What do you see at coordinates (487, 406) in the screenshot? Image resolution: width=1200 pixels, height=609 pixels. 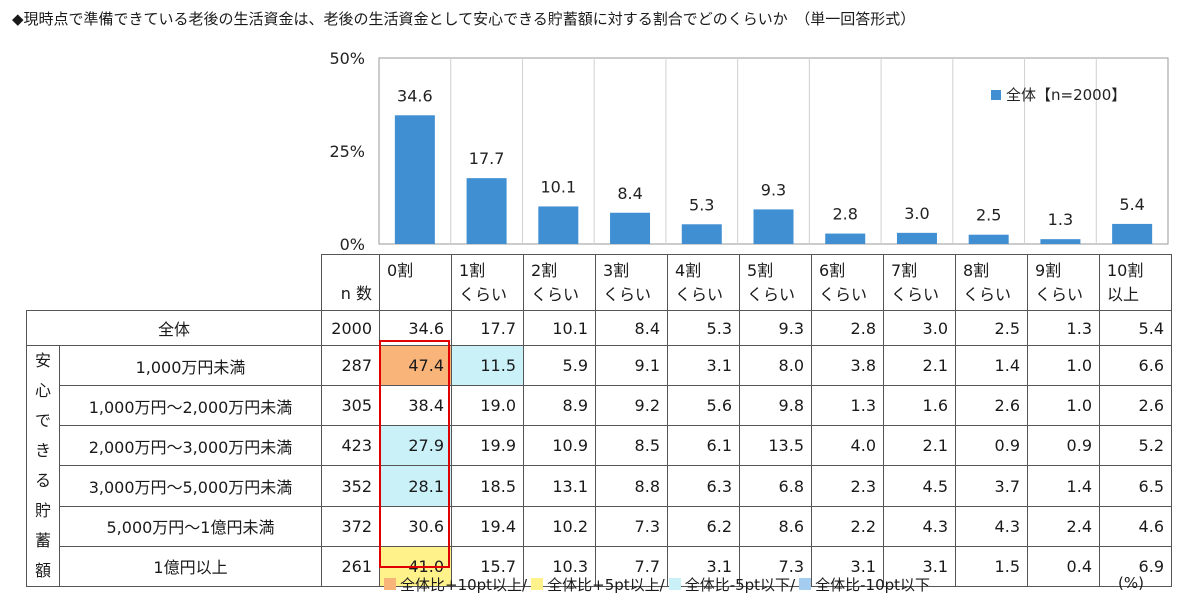 I see `value-cell: 19.0` at bounding box center [487, 406].